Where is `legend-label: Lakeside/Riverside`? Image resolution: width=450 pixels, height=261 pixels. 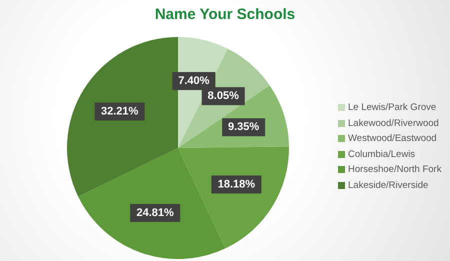
legend-label: Lakeside/Riverside is located at coordinates (388, 185).